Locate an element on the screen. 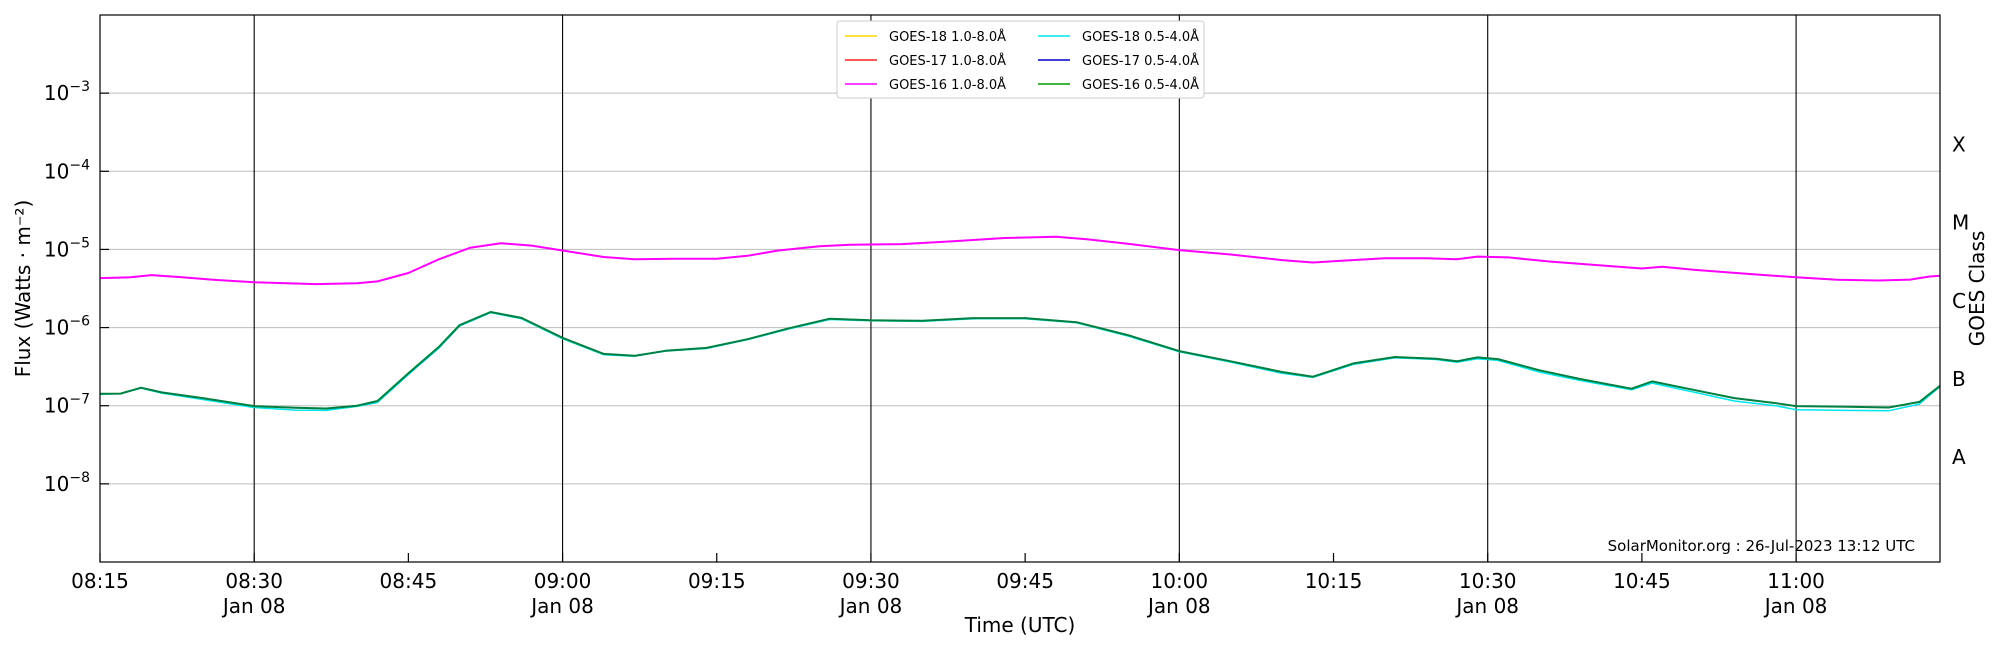  x-tick-label: 10:00 is located at coordinates (1180, 581).